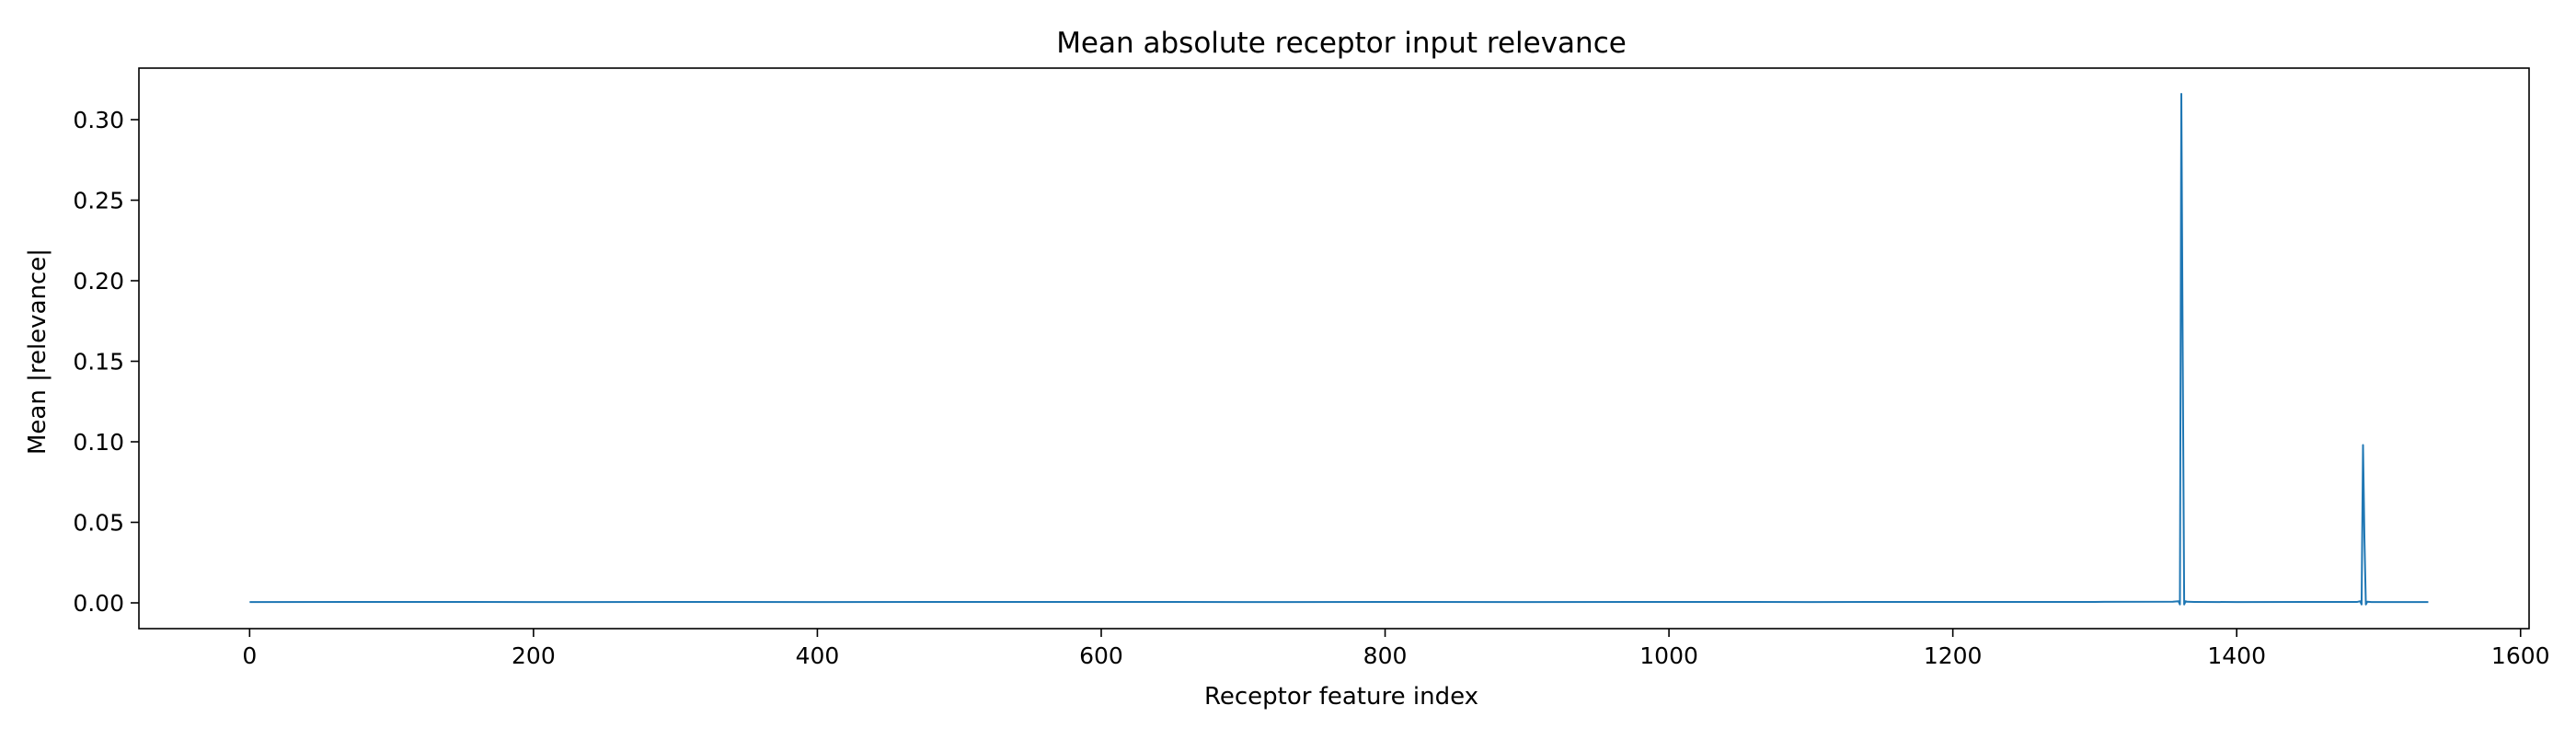 Image resolution: width=2576 pixels, height=740 pixels. Describe the element at coordinates (98, 442) in the screenshot. I see `y-tick-label: 0.10` at that location.